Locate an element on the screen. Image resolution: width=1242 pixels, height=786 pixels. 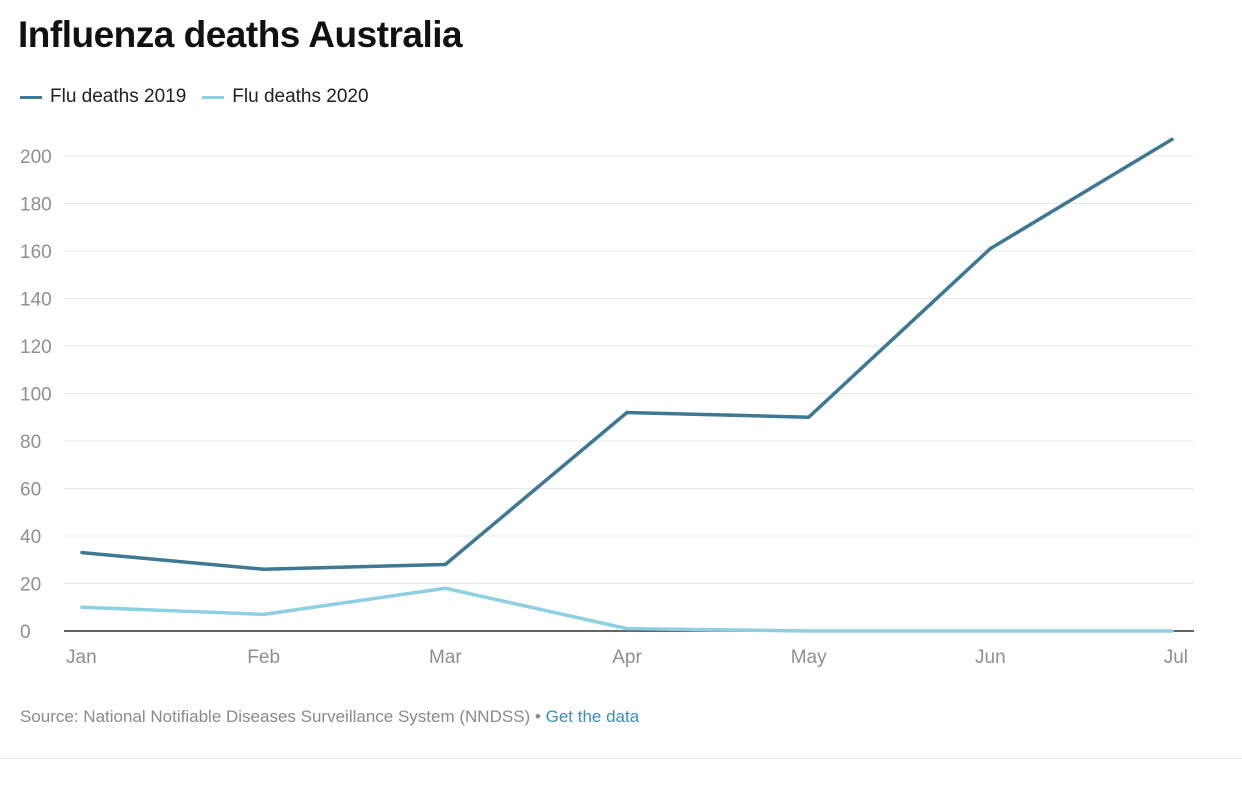
y-tick-label-200: 200 is located at coordinates (36, 157).